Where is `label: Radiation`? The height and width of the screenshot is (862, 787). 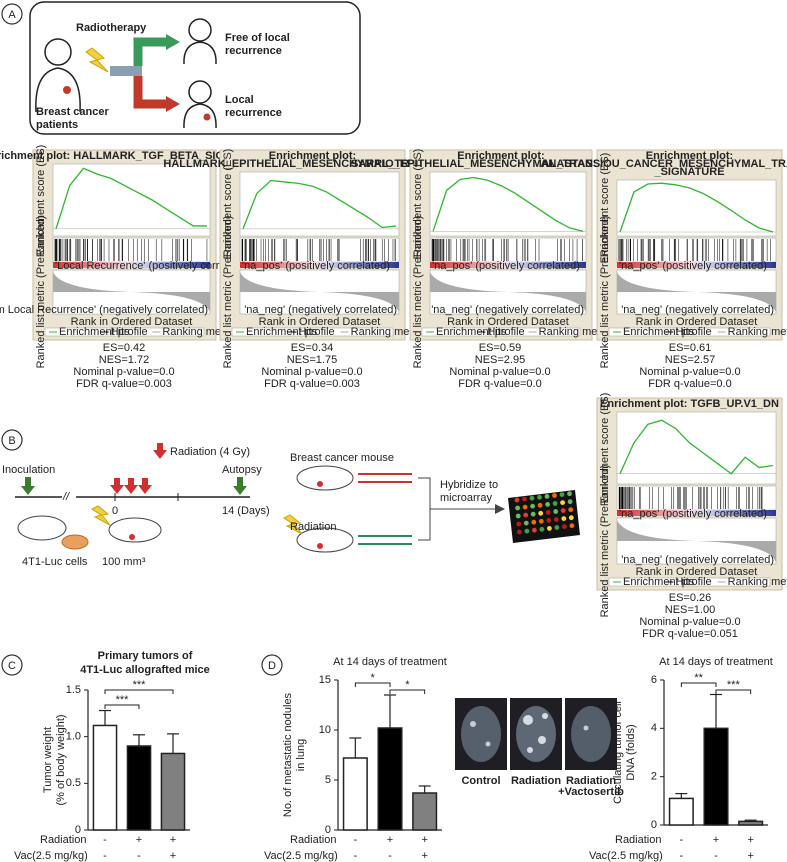 label: Radiation is located at coordinates (313, 527).